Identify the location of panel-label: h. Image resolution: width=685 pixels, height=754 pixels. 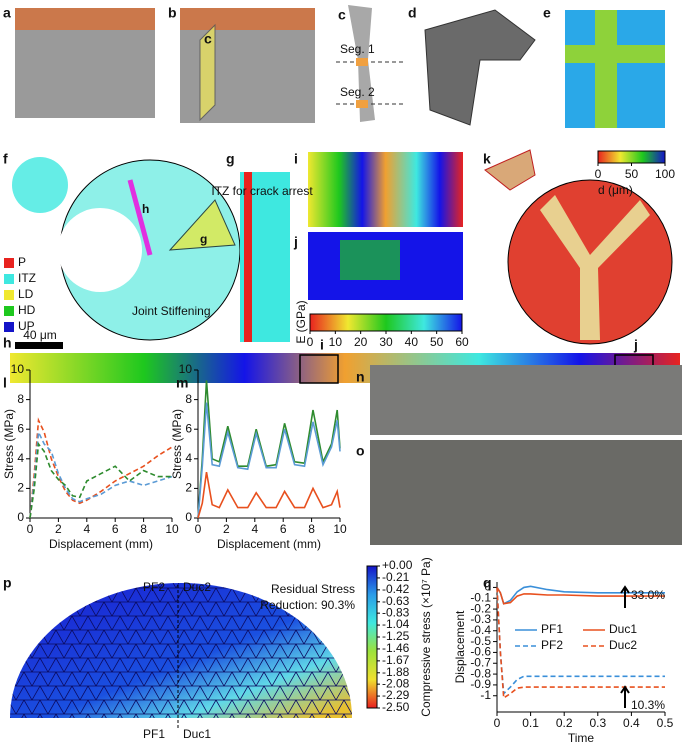
(7, 343).